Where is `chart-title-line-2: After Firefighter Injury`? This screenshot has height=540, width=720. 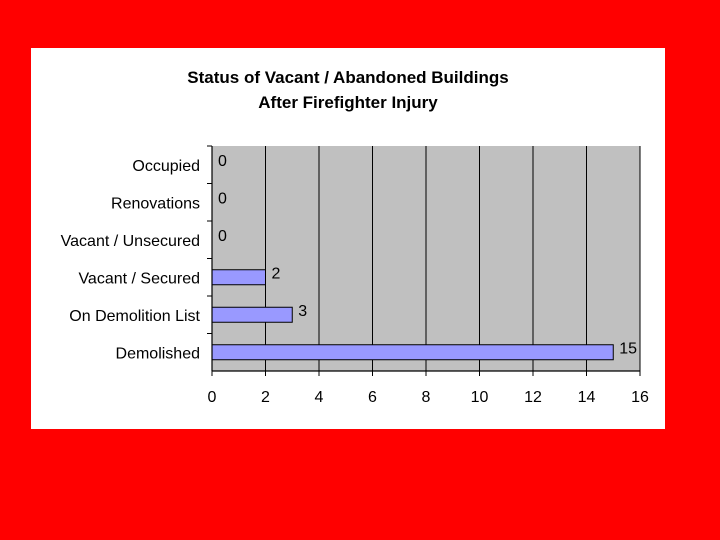
chart-title-line-2: After Firefighter Injury is located at coordinates (348, 102).